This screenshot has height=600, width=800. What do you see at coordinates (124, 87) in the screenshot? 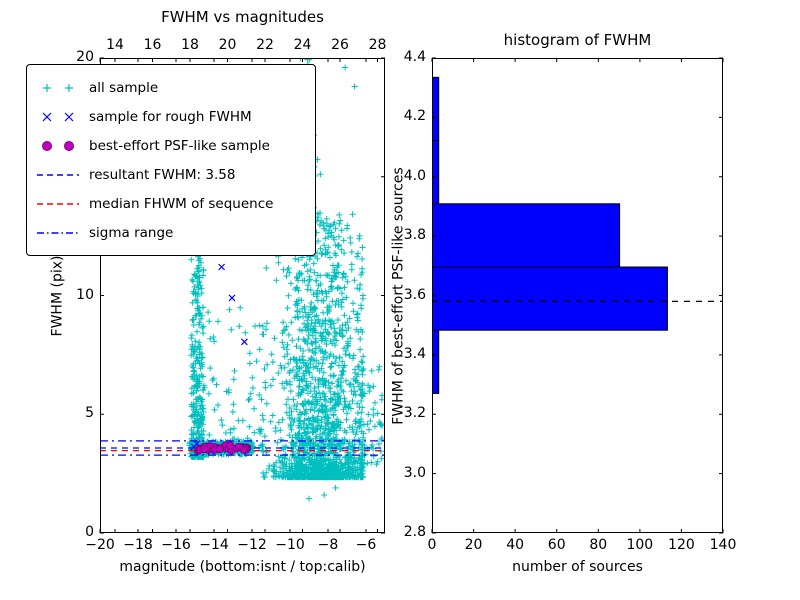
I see `legend-item-label: all sample` at bounding box center [124, 87].